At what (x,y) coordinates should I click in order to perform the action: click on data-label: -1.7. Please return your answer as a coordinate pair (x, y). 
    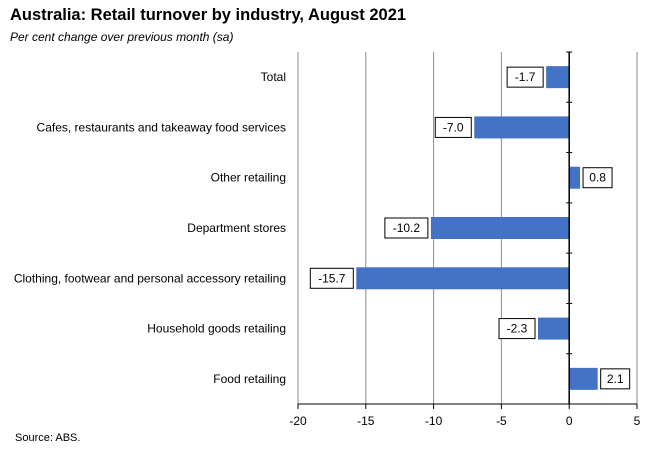
    Looking at the image, I should click on (525, 77).